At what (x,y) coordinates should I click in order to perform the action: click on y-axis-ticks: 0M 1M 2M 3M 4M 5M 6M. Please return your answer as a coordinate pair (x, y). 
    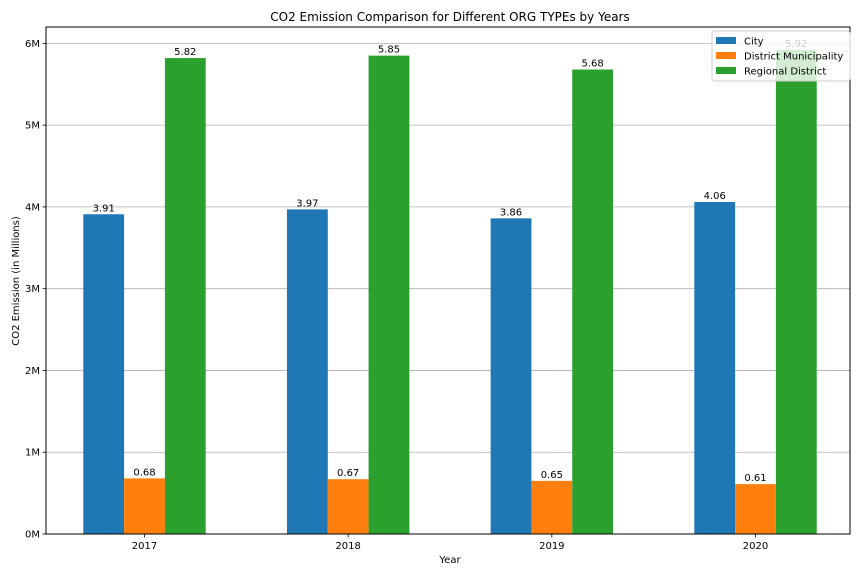
    Looking at the image, I should click on (35, 290).